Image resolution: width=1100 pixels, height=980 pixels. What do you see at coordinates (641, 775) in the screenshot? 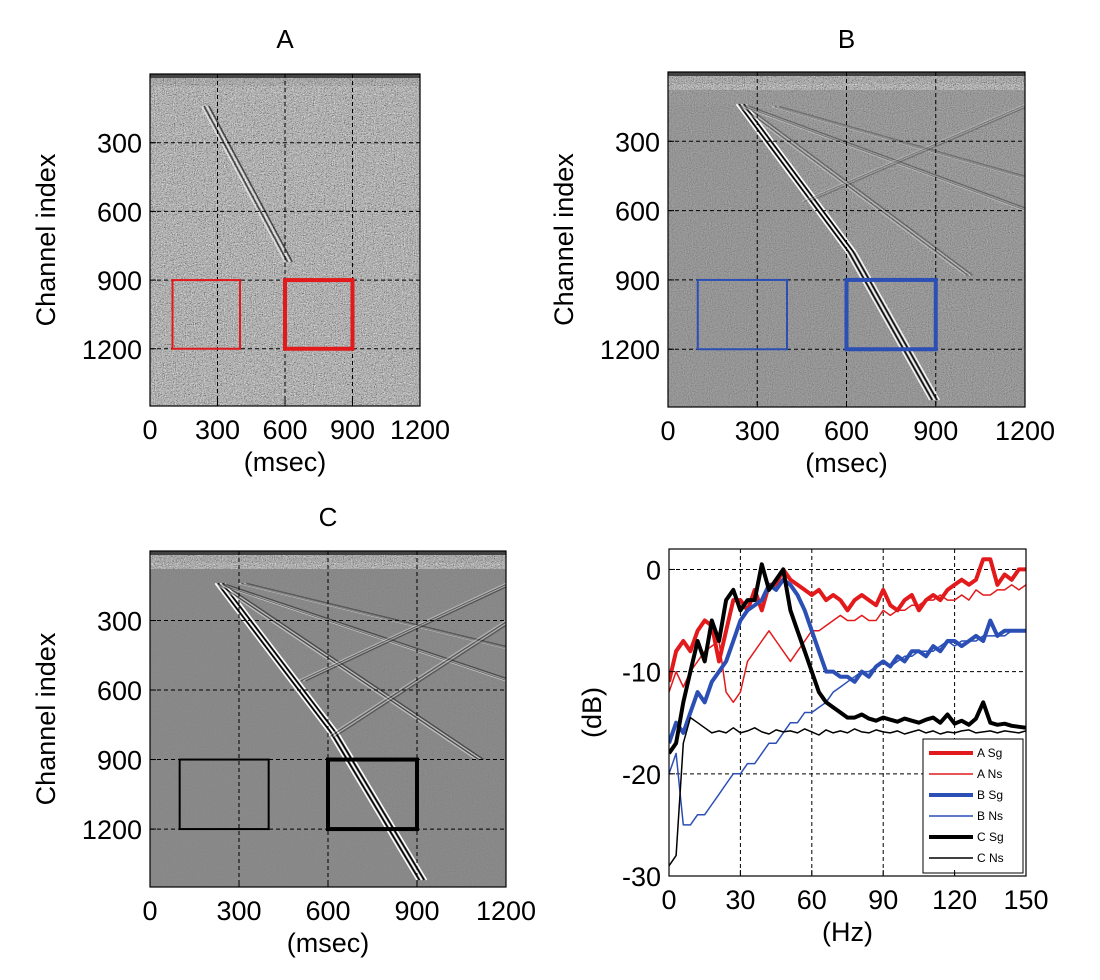
I see `y-tick-label: -20` at bounding box center [641, 775].